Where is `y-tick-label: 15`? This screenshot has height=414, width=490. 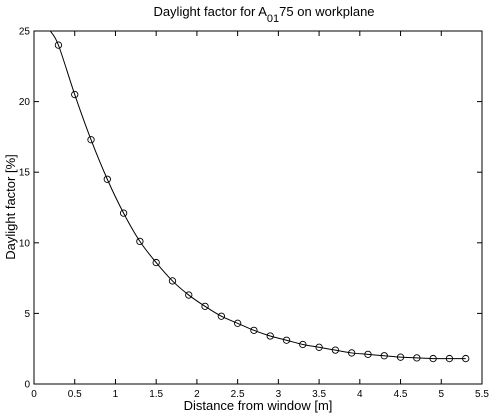 y-tick-label: 15 is located at coordinates (25, 173).